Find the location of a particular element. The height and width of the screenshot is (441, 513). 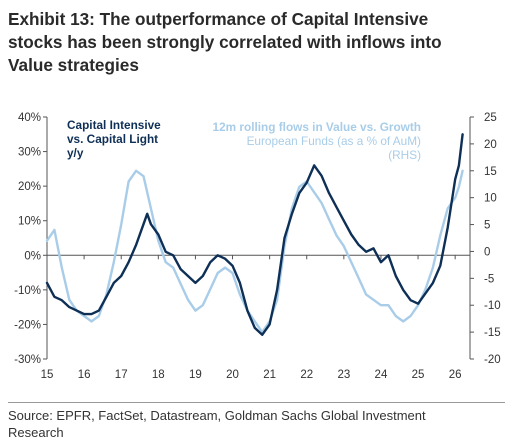

left-tick-label: 20% is located at coordinates (29, 187).